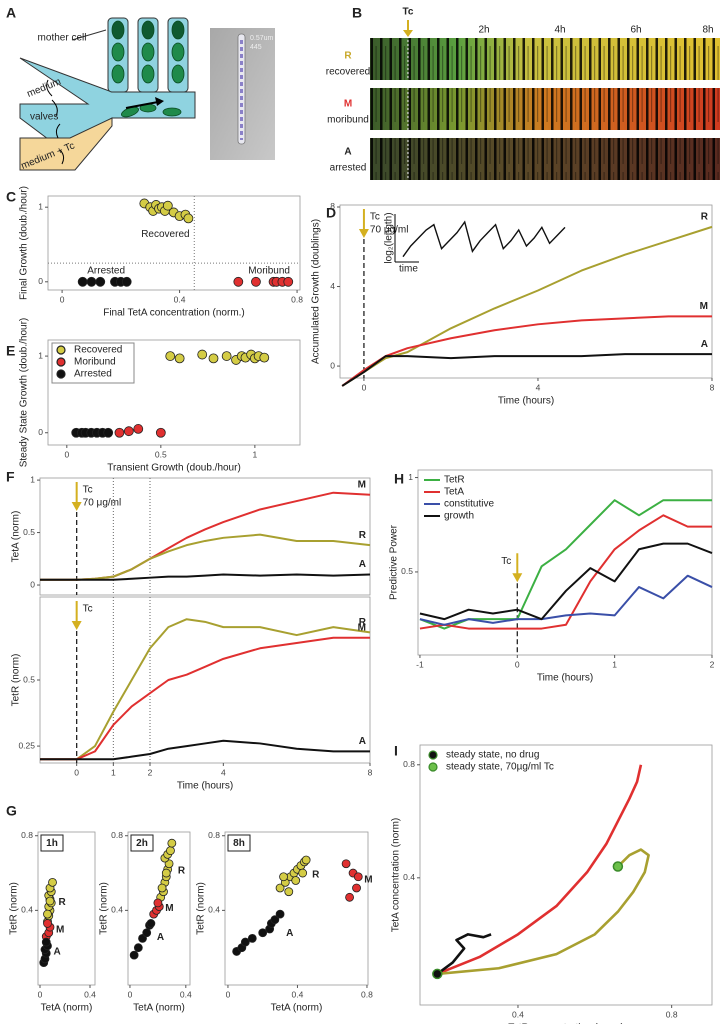  Describe the element at coordinates (62, 38) in the screenshot. I see `diagram-label: mother cell` at that location.